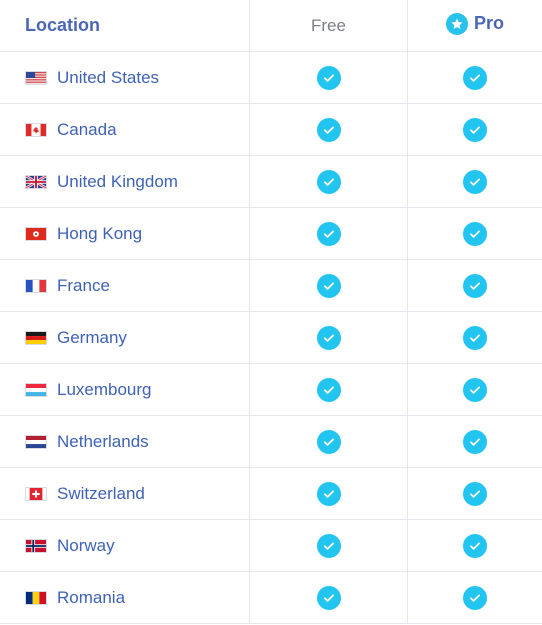 The height and width of the screenshot is (625, 542). What do you see at coordinates (125, 285) in the screenshot?
I see `location-cell: France` at bounding box center [125, 285].